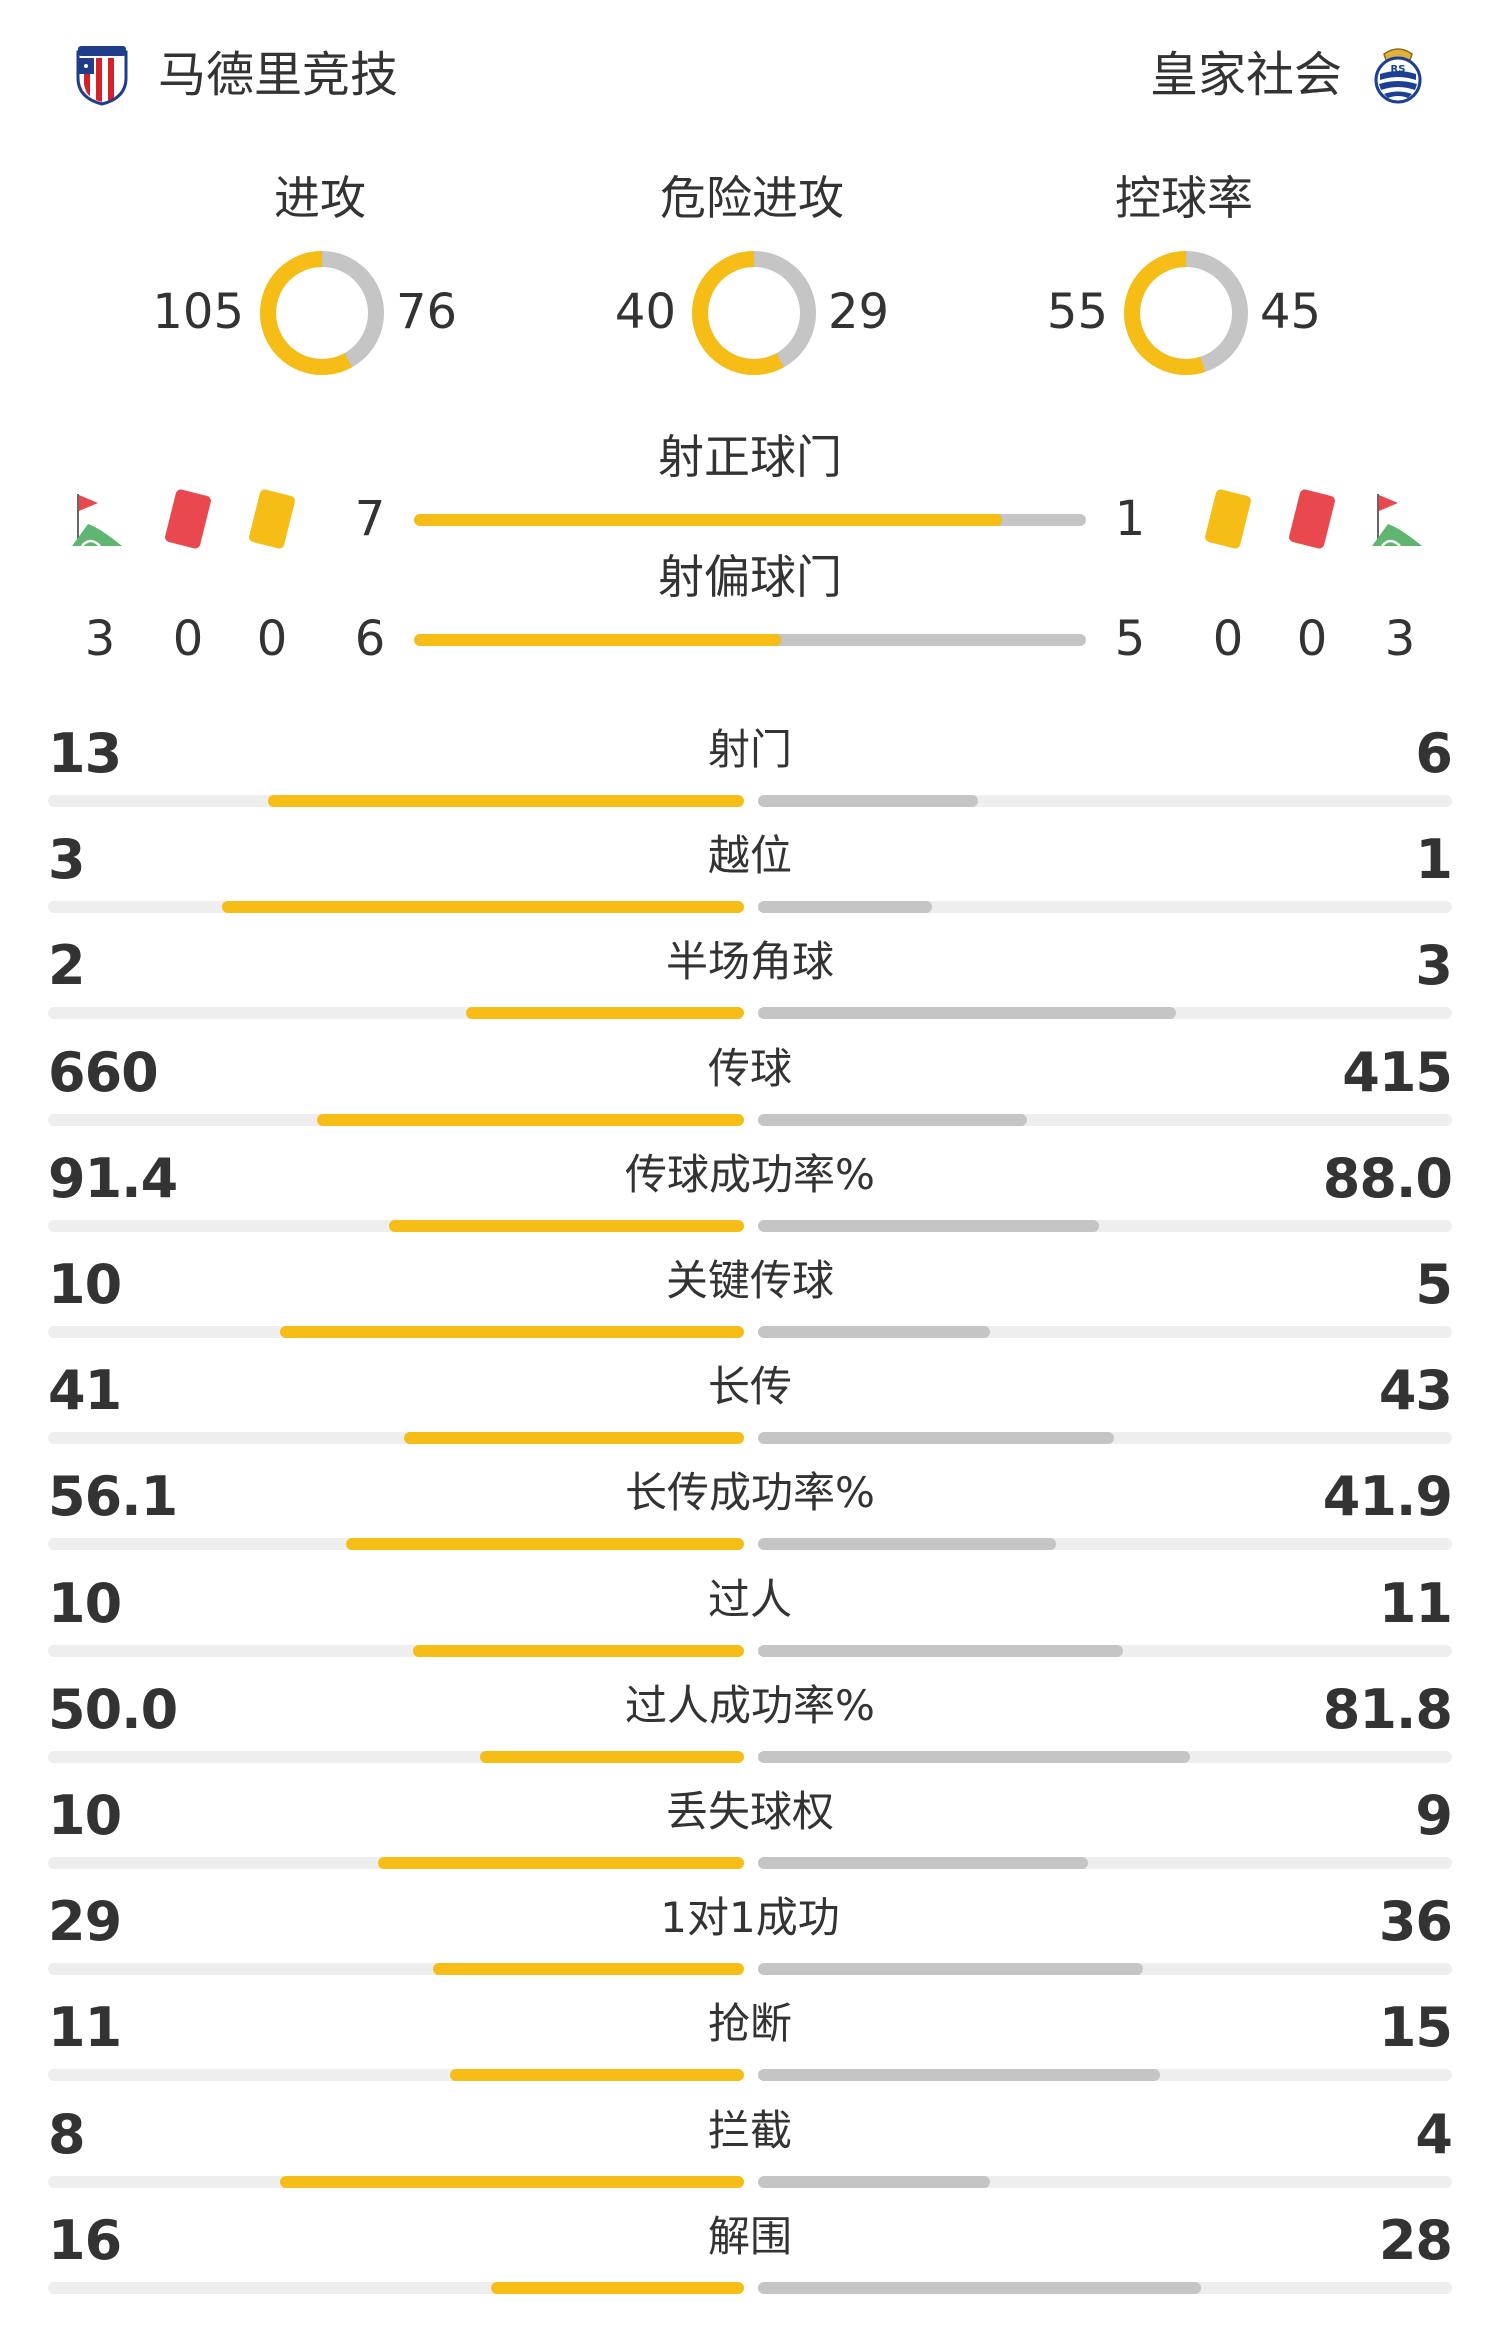 The image size is (1500, 2350). I want to click on dangerous-attack-home-arc, so click(754, 313).